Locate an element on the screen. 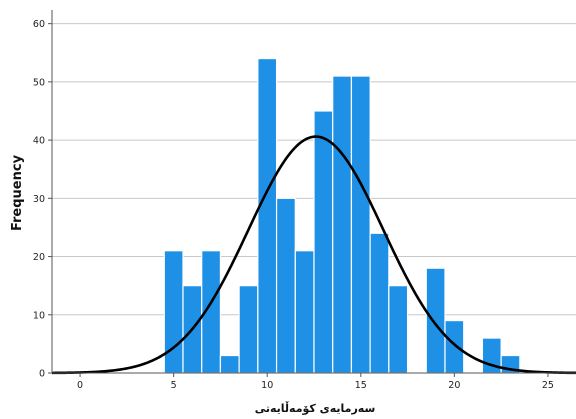 This screenshot has width=576, height=419. x-tick-label: 15 is located at coordinates (361, 385).